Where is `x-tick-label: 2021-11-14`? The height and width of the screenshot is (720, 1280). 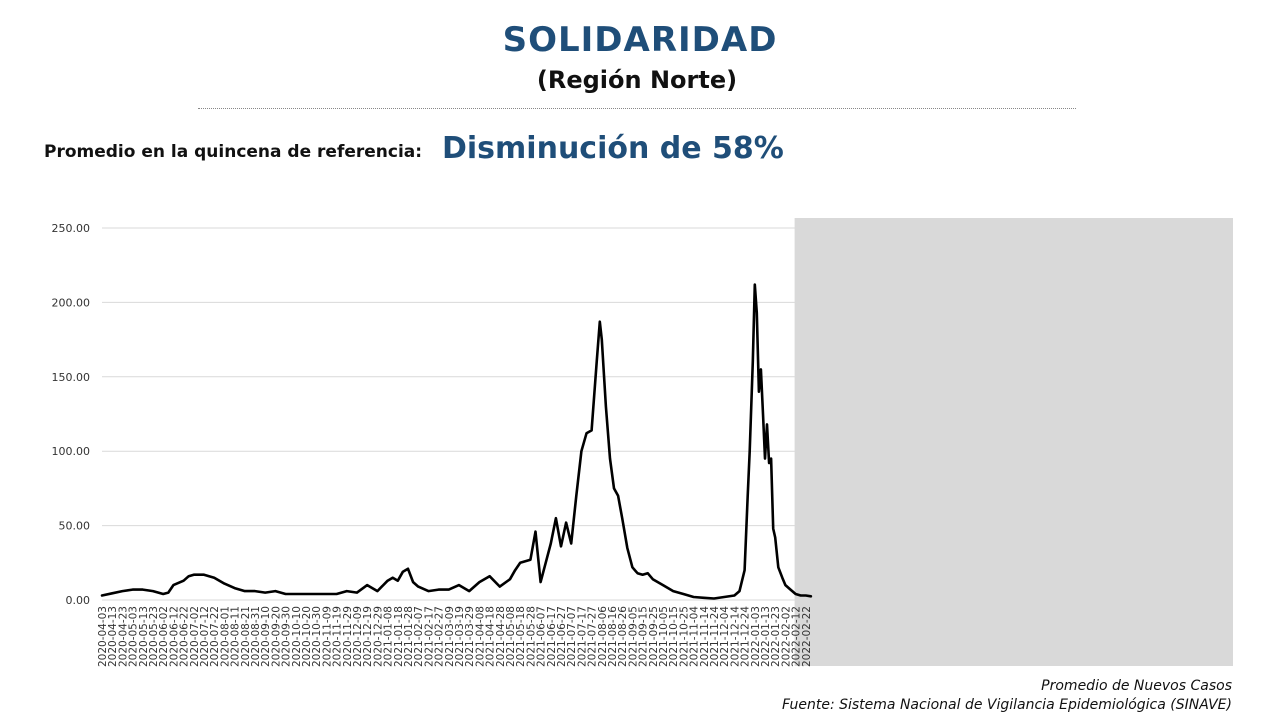 x-tick-label: 2021-11-14 is located at coordinates (705, 636).